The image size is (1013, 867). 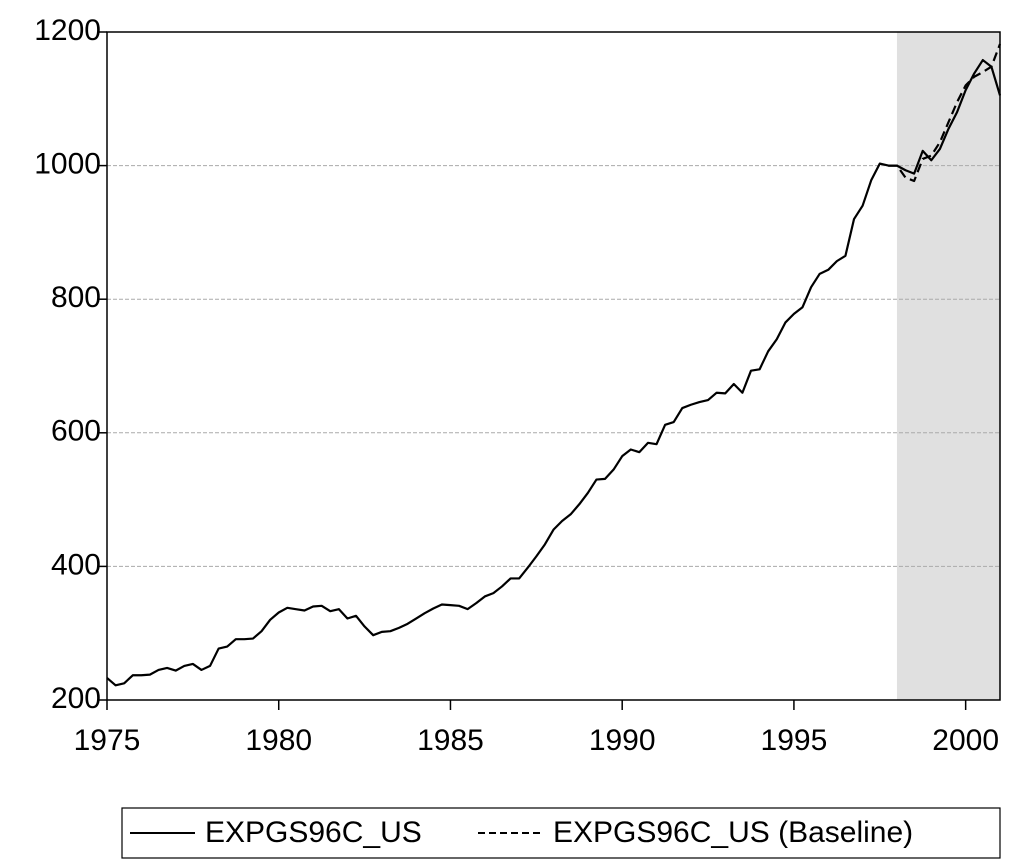 I want to click on y-tick-label: 800, so click(x=76, y=297).